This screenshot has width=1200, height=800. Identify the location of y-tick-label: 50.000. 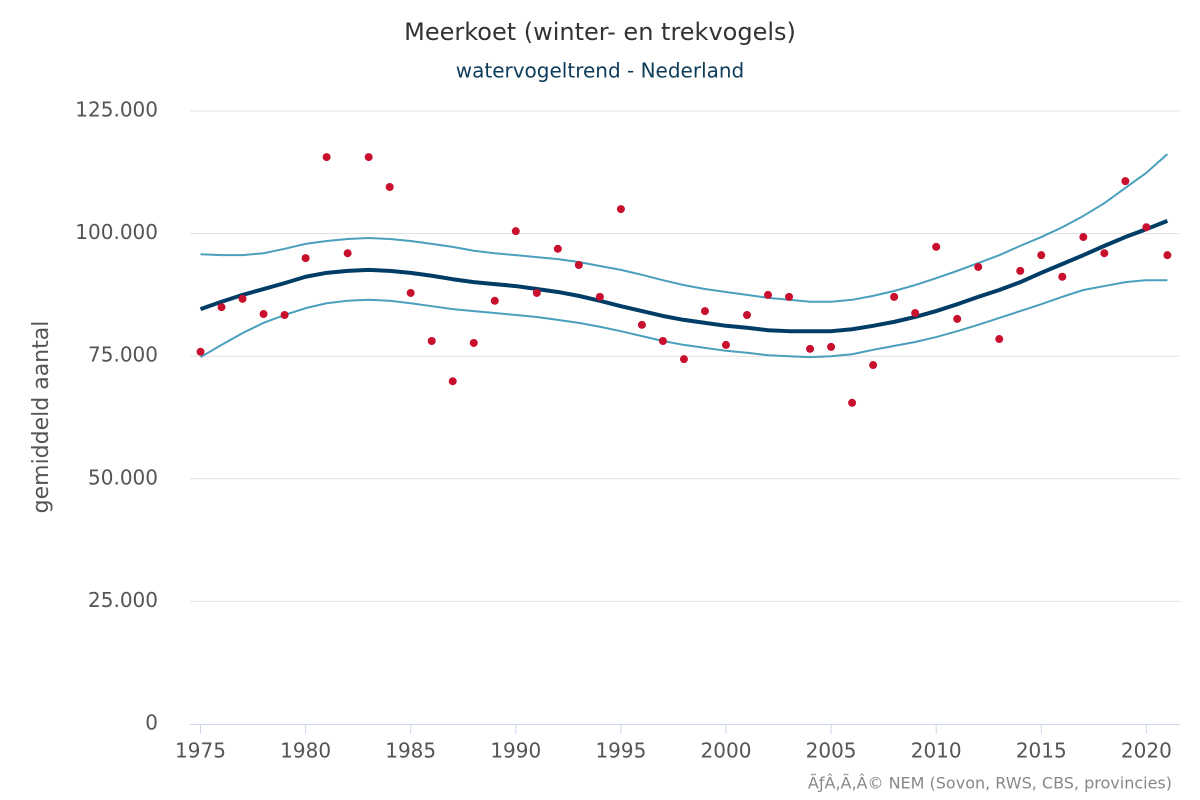
(123, 477).